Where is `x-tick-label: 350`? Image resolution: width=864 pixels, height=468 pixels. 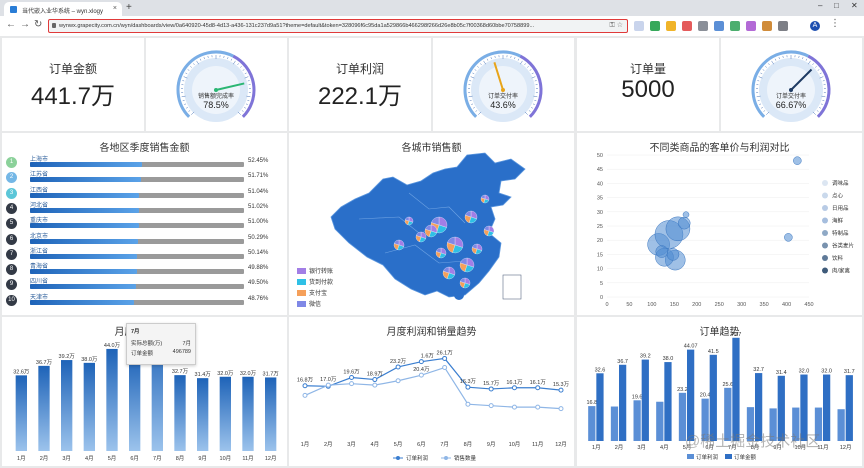
x-tick-label: 350 is located at coordinates (764, 305).